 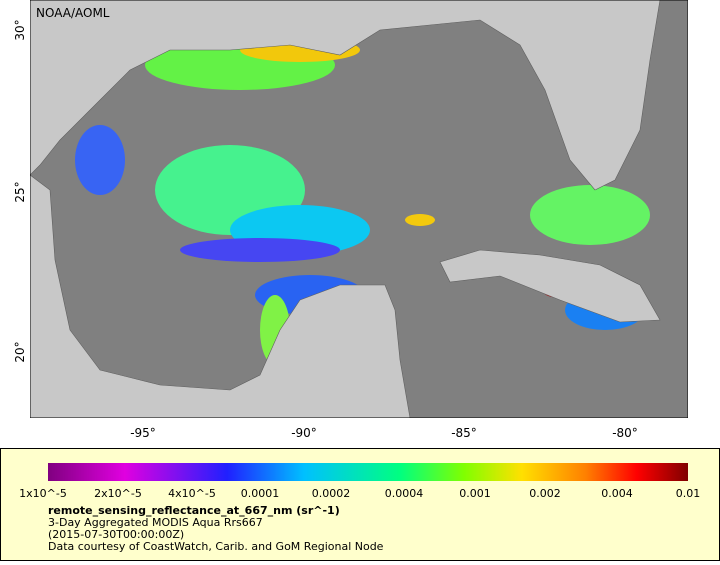 I want to click on land-cuba, so click(x=550, y=286).